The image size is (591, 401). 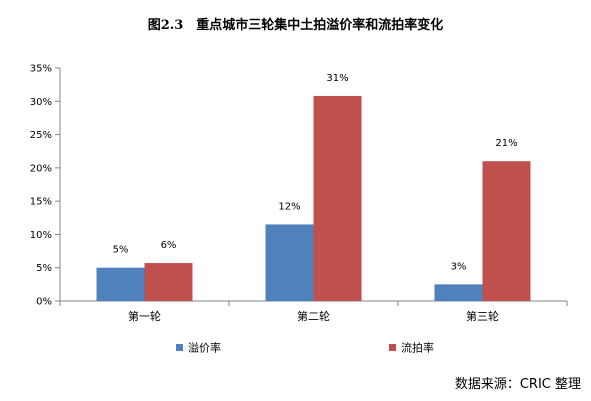 What do you see at coordinates (121, 250) in the screenshot?
I see `data-label: 5%` at bounding box center [121, 250].